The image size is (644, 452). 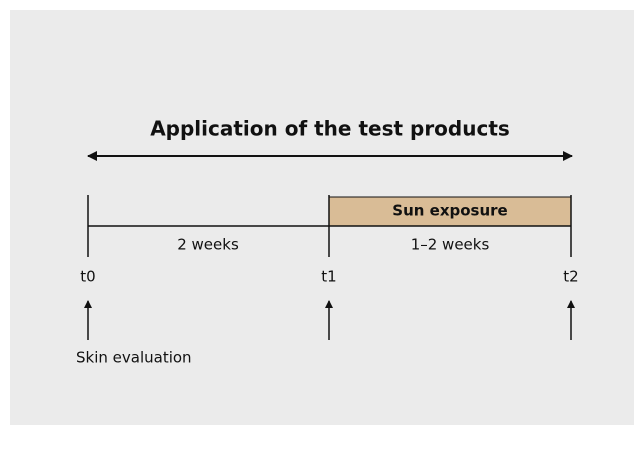 I want to click on phase-label: Sun exposure, so click(x=449, y=211).